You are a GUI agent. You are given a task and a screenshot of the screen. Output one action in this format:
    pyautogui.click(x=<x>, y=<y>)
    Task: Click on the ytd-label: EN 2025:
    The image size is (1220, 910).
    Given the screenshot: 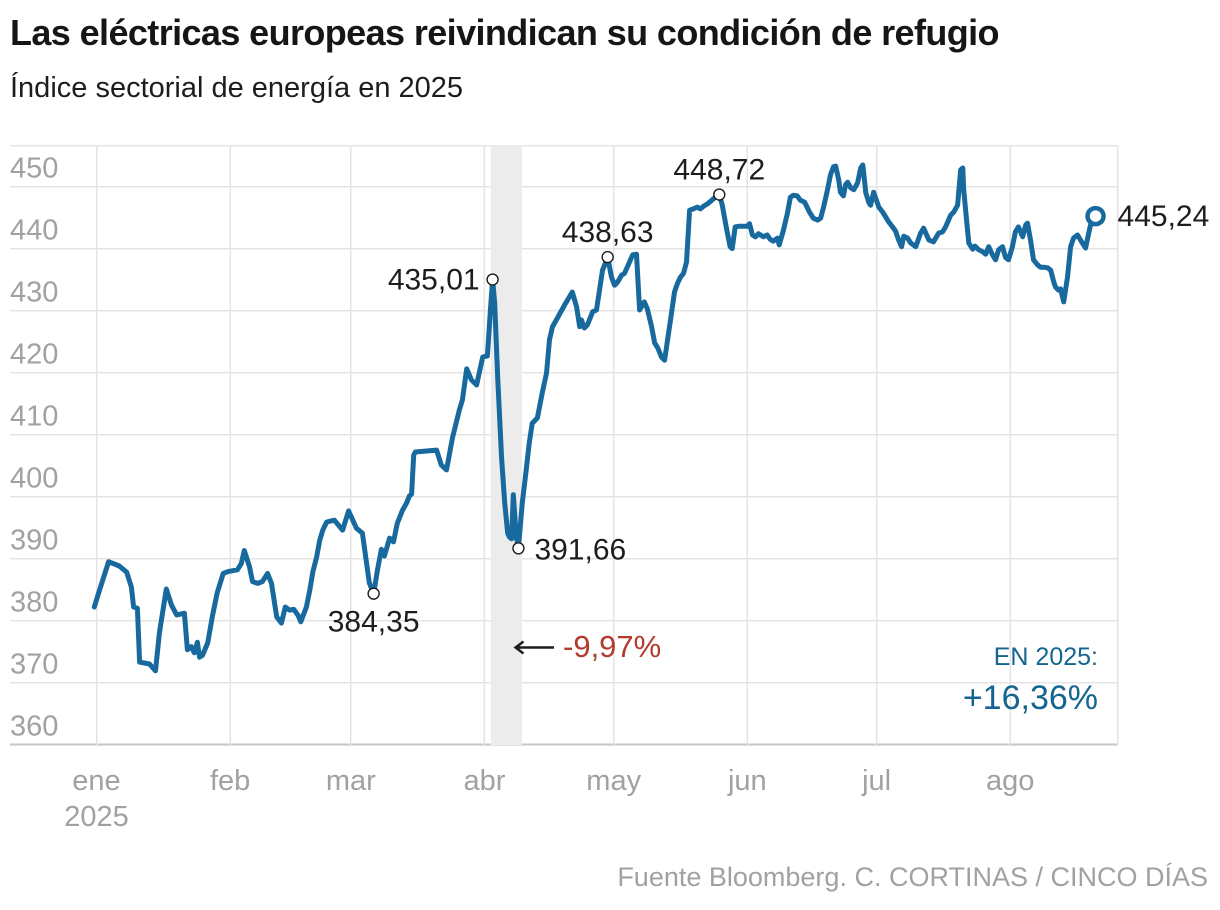 What is the action you would take?
    pyautogui.click(x=1045, y=657)
    